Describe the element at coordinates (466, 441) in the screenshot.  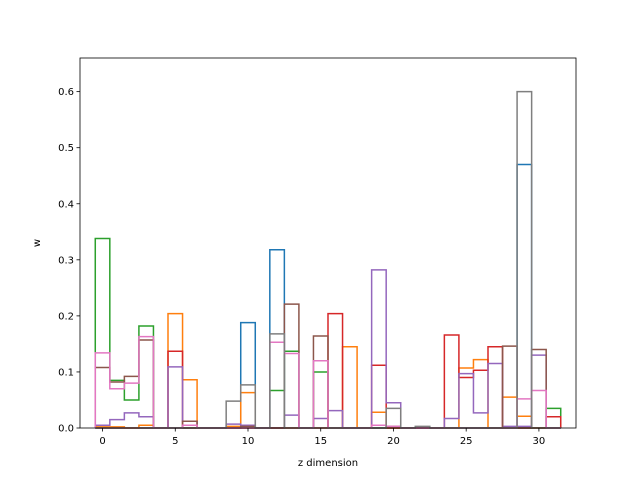
I see `x-tick-label: 25` at that location.